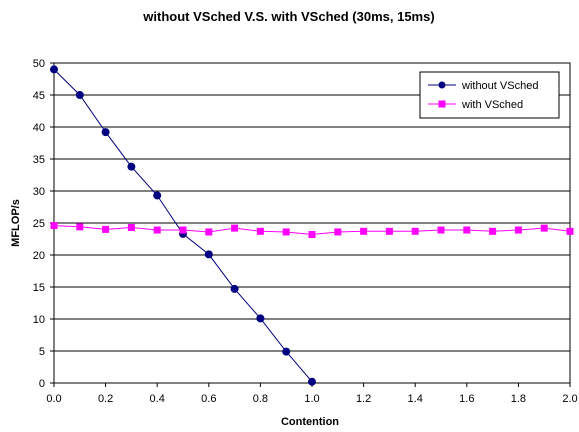 This screenshot has width=579, height=432. What do you see at coordinates (492, 105) in the screenshot?
I see `legend-label: with VSched` at bounding box center [492, 105].